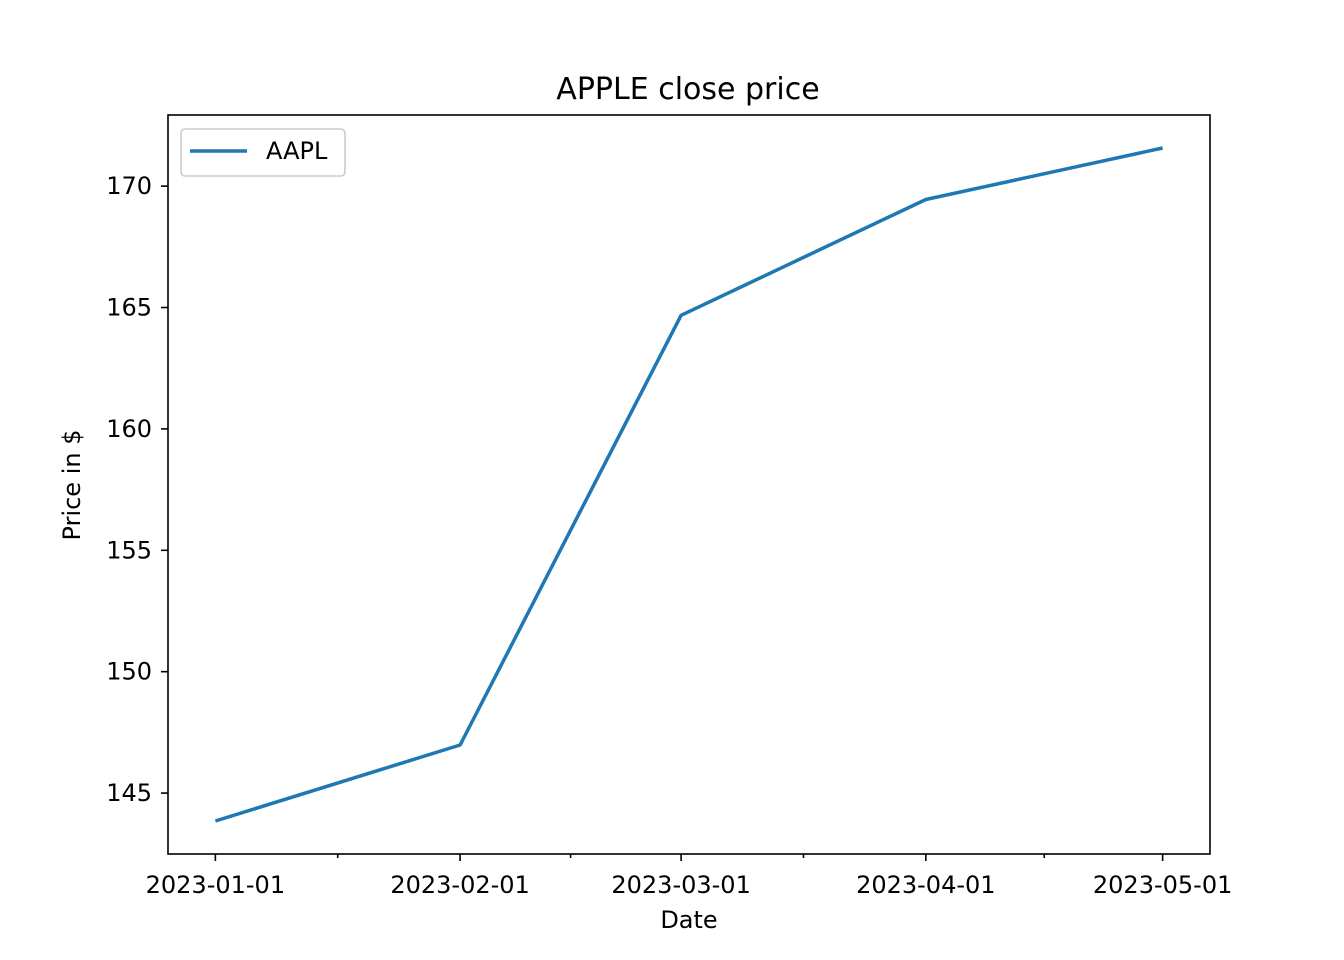 The width and height of the screenshot is (1344, 960). I want to click on x-tick-label: 2023-05-01, so click(1162, 885).